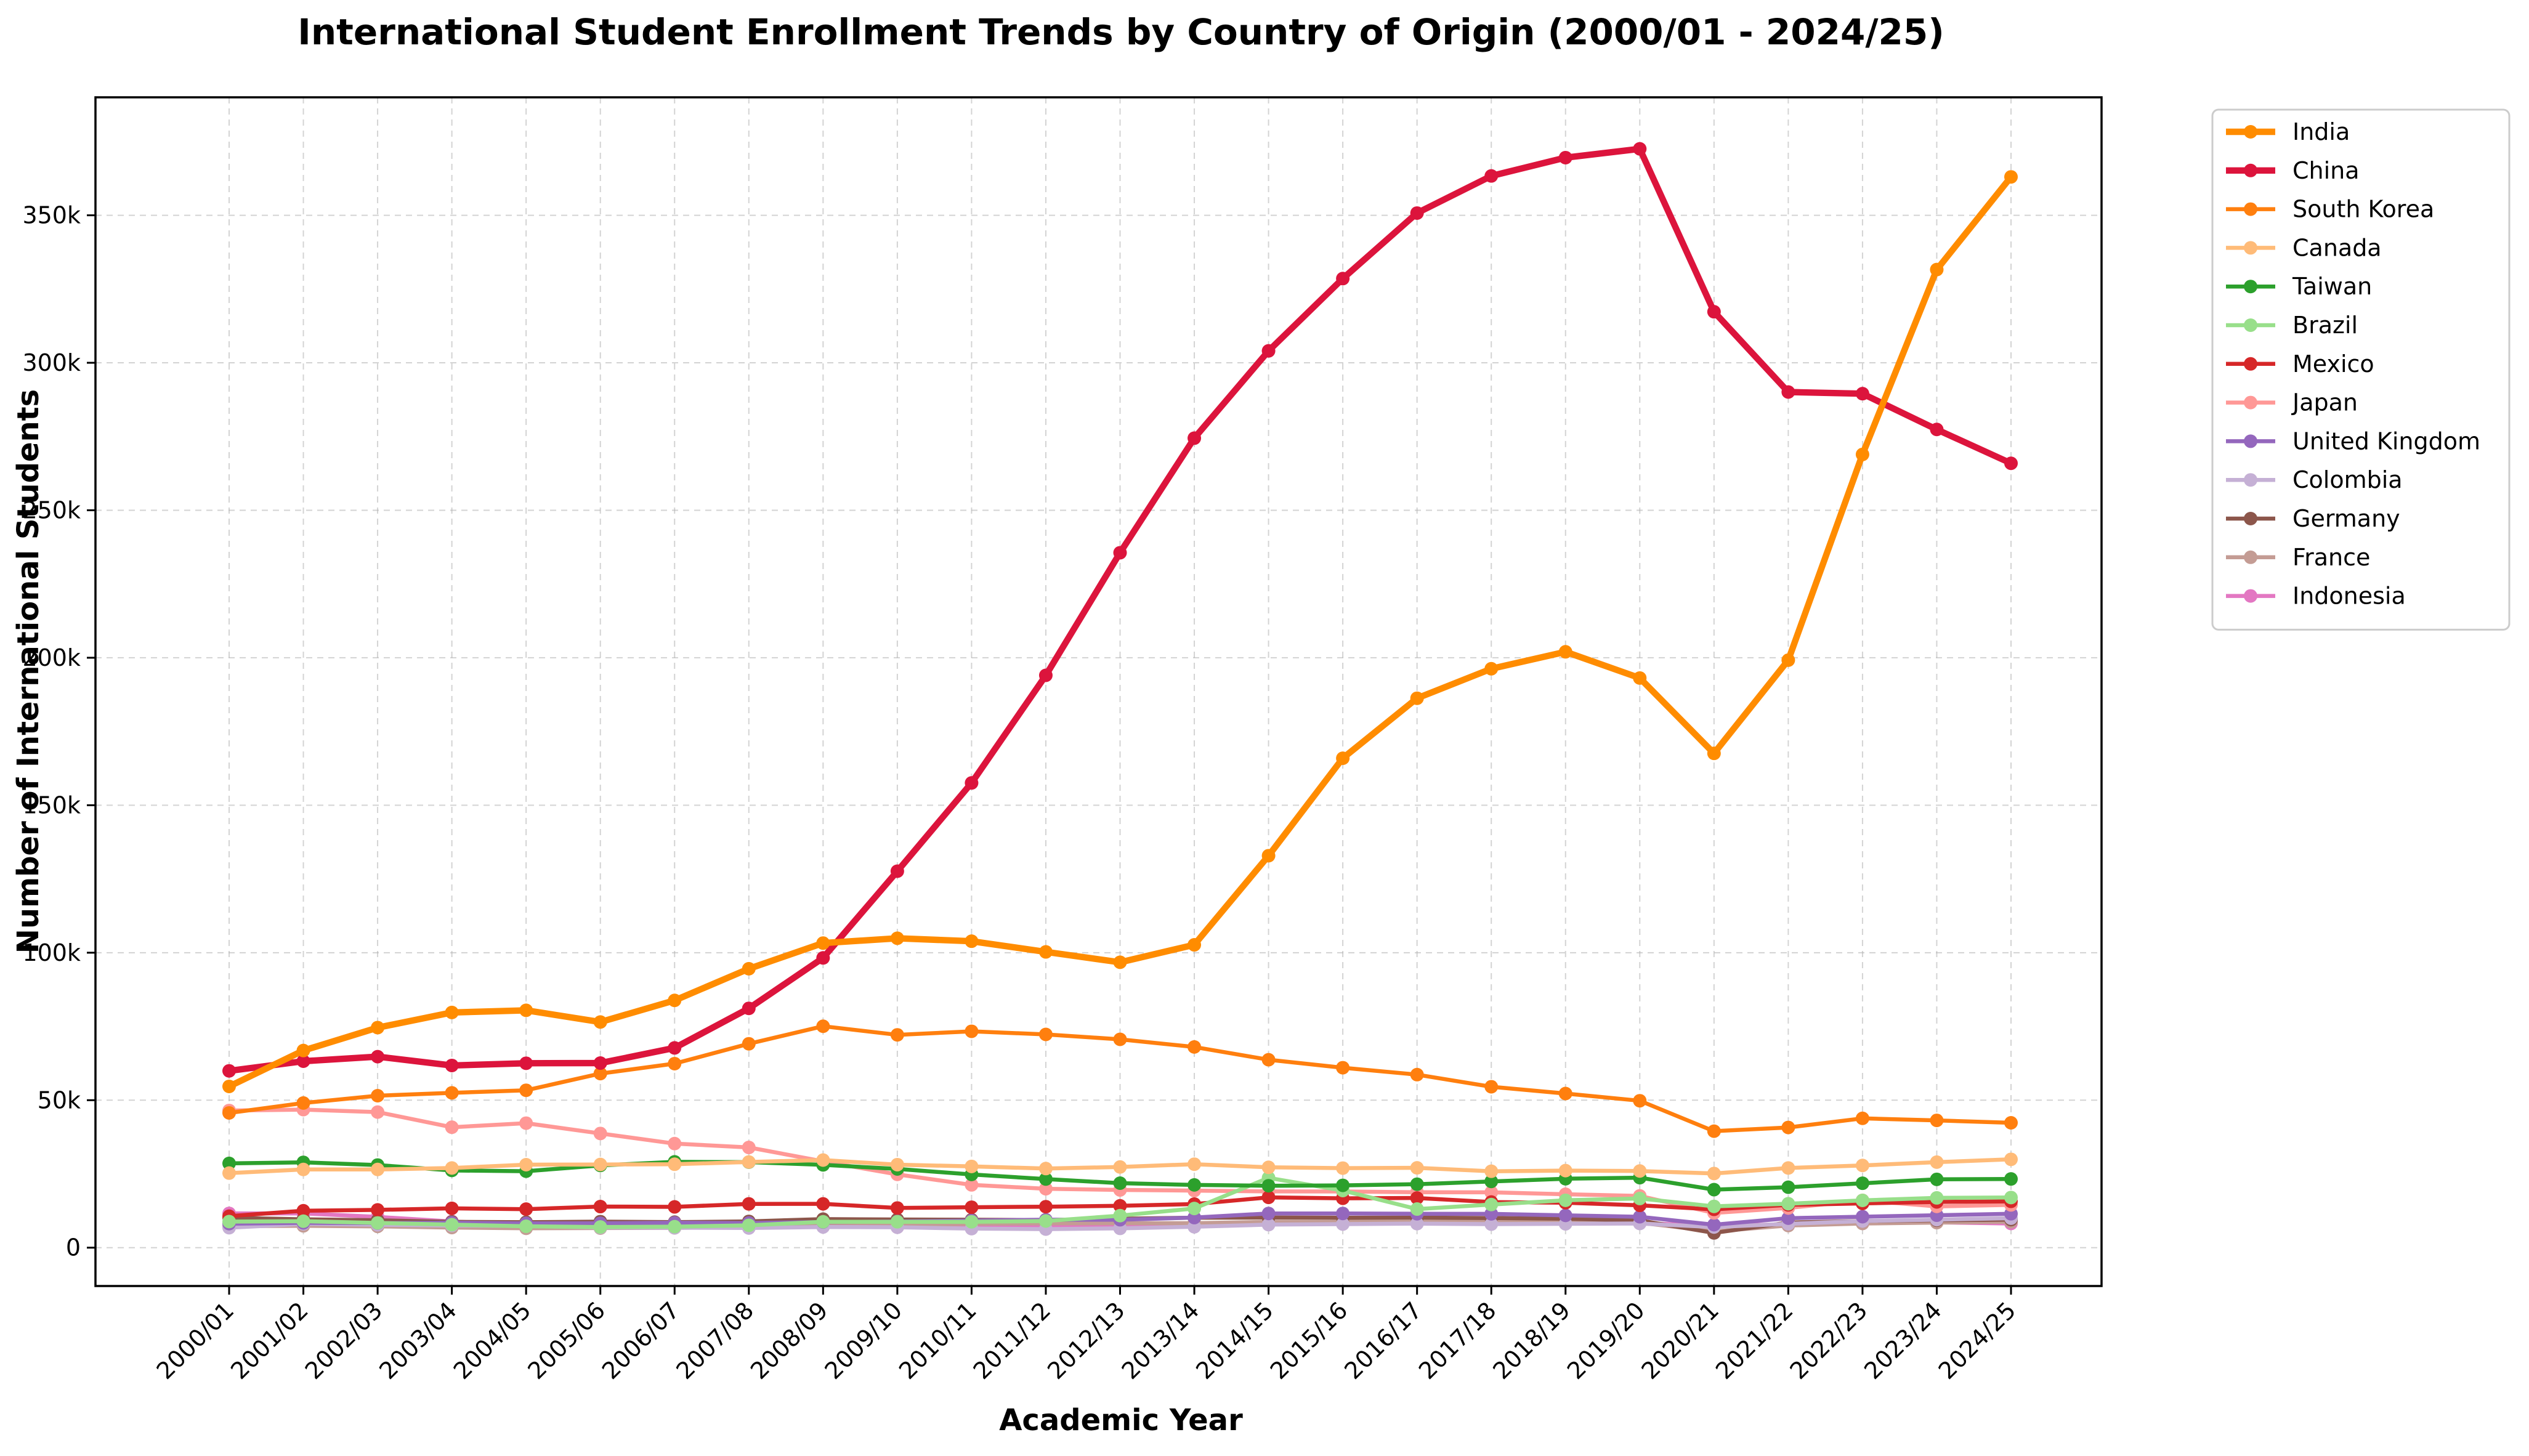  What do you see at coordinates (2250, 441) in the screenshot?
I see `legend-marker-united-kingdom` at bounding box center [2250, 441].